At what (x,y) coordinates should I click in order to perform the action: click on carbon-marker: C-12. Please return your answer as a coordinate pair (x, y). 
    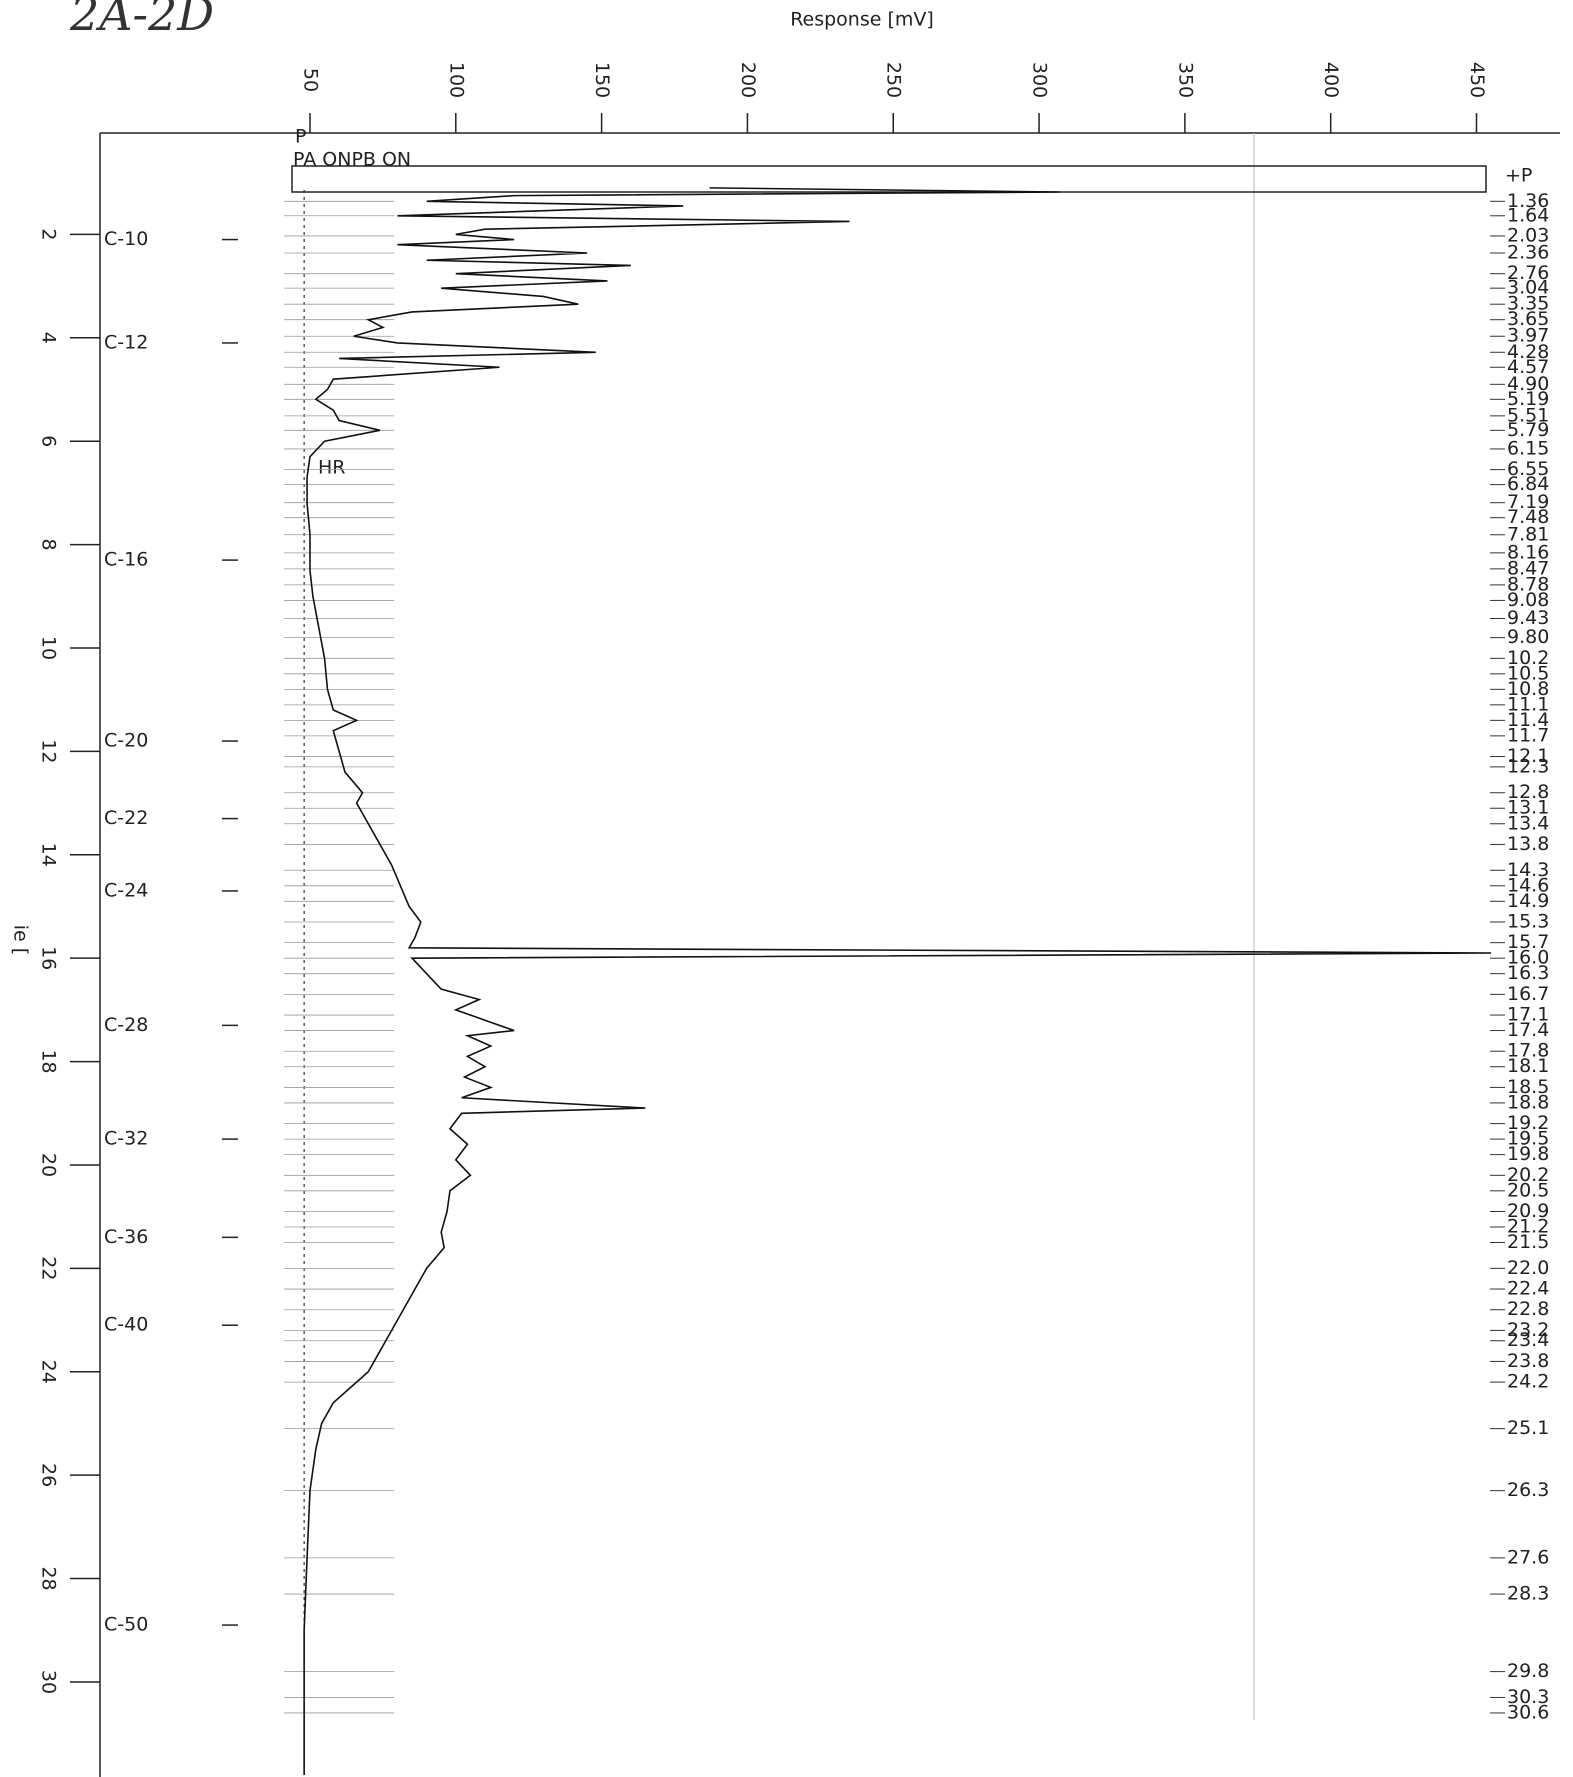
    Looking at the image, I should click on (126, 342).